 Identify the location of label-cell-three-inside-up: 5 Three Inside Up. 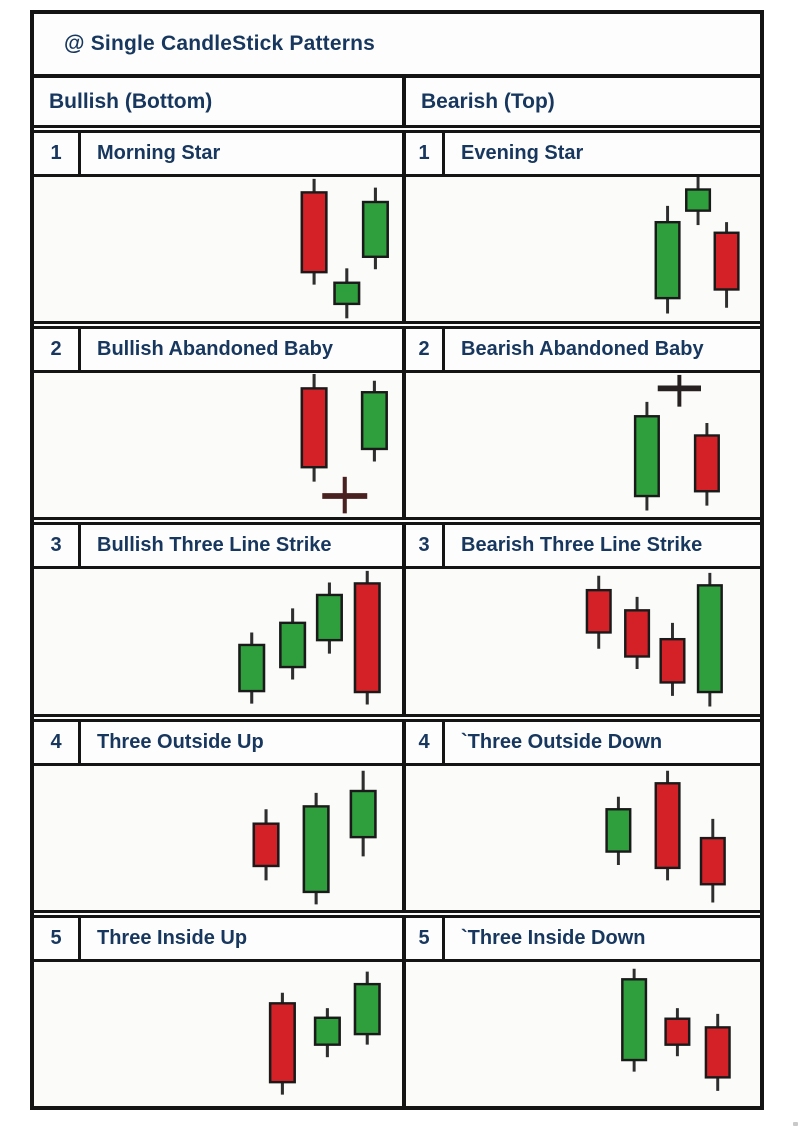
(218, 938).